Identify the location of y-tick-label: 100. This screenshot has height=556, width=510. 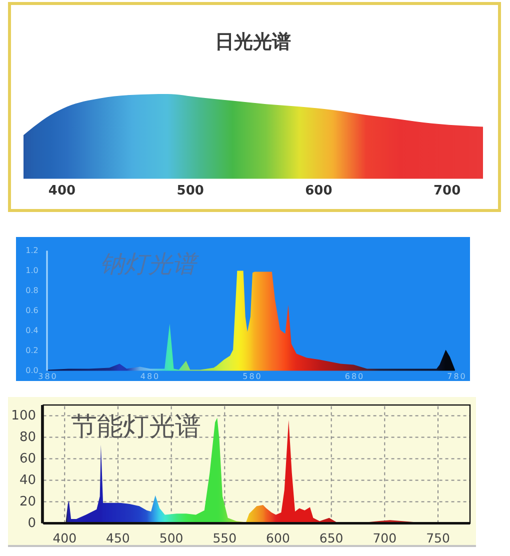
(23, 416).